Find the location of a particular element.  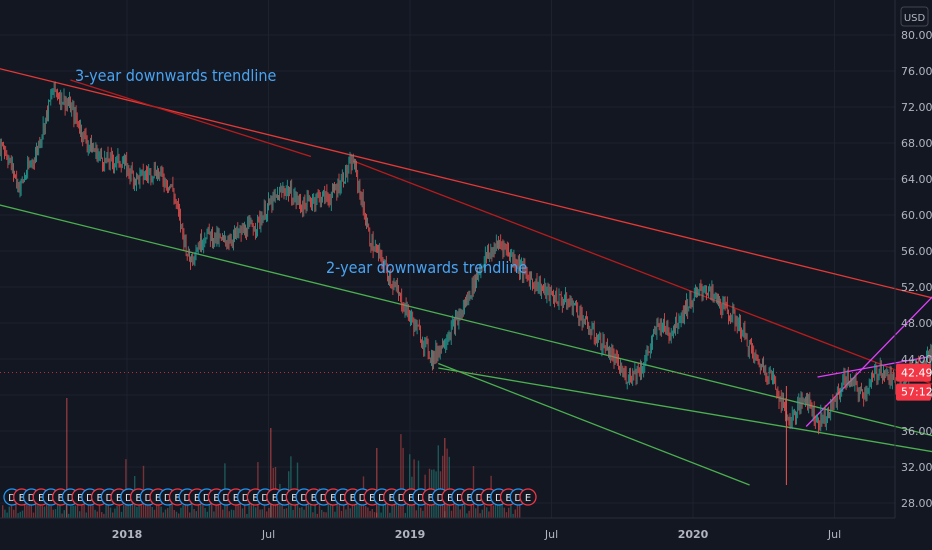

y-tick-label: 60.00 is located at coordinates (916, 215).